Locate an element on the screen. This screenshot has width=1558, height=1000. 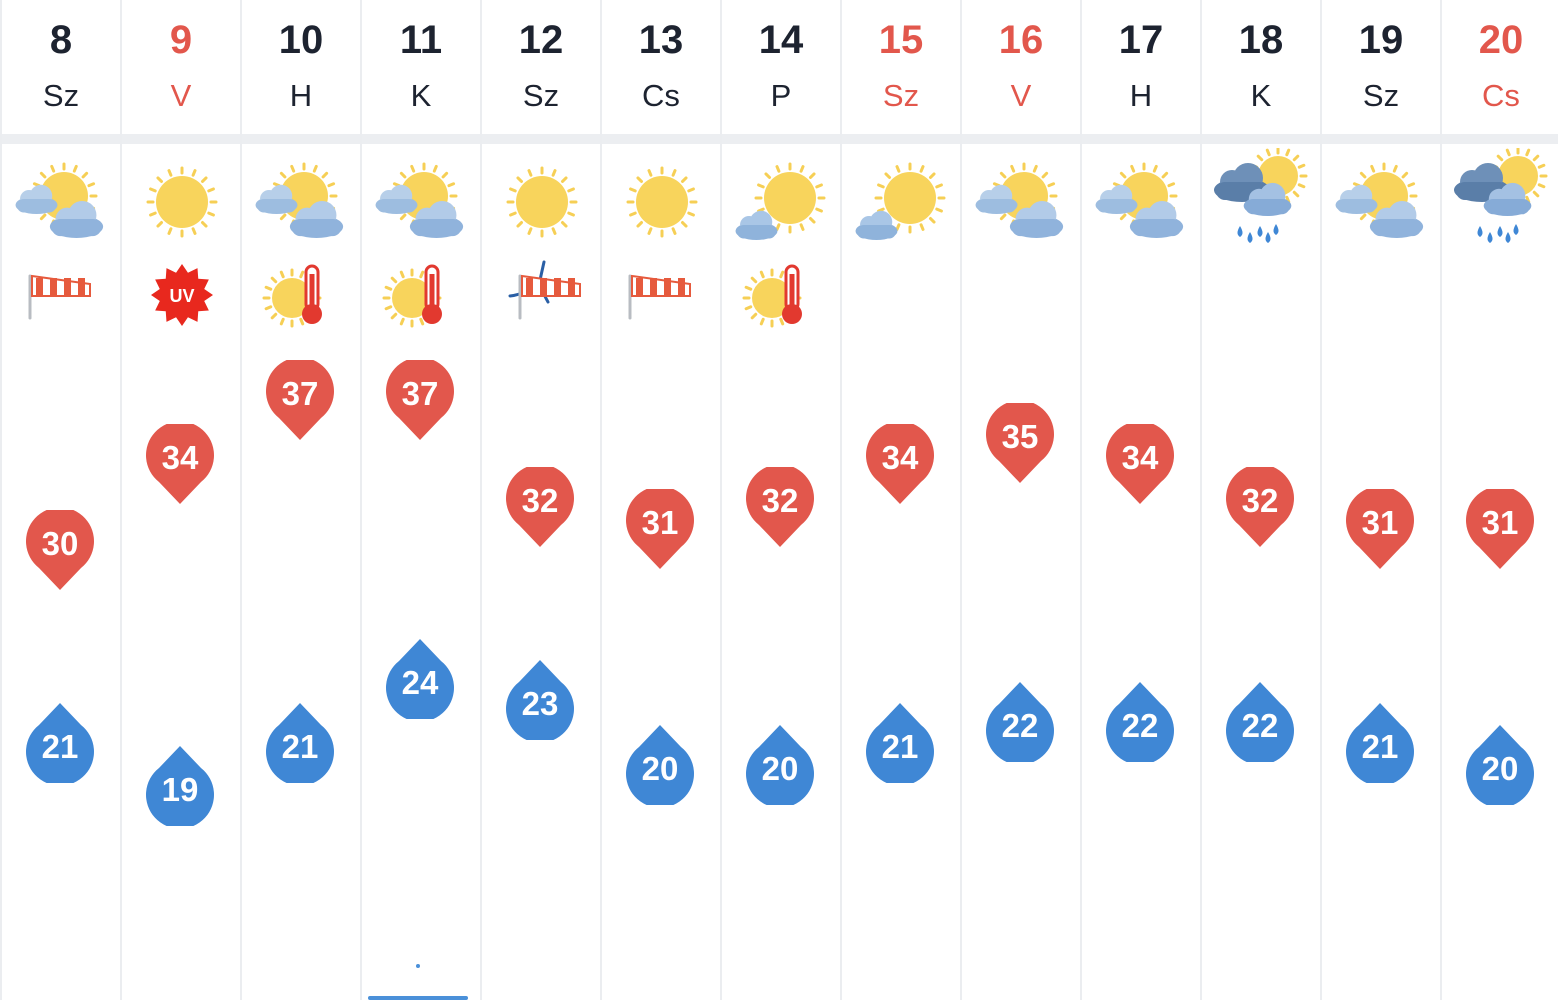
day-column: 11 K 37 24 is located at coordinates (420, 500).